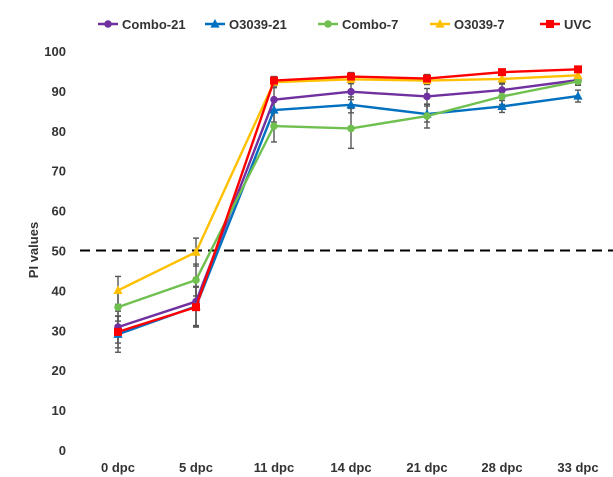 Image resolution: width=613 pixels, height=477 pixels. Describe the element at coordinates (59, 251) in the screenshot. I see `y-tick-label: 50` at that location.